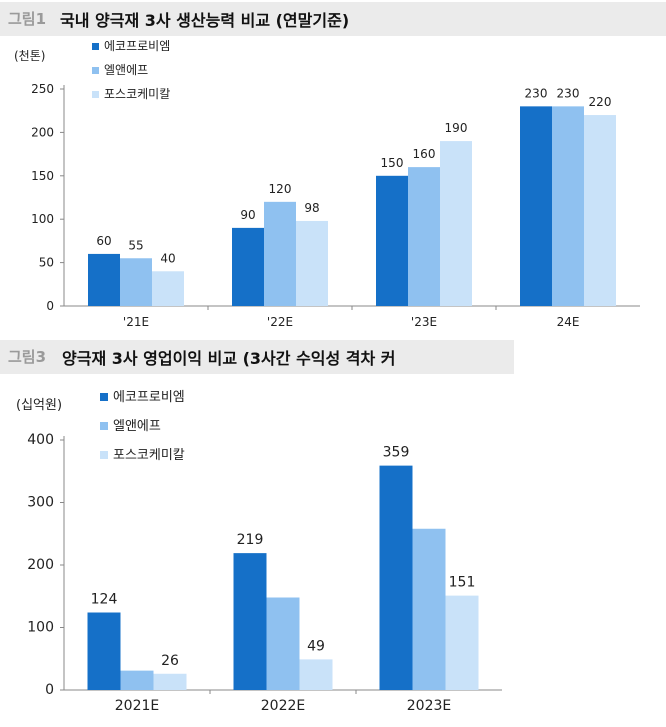 The image size is (666, 727). Describe the element at coordinates (42, 219) in the screenshot. I see `capacity-y-tick-label: 100` at that location.